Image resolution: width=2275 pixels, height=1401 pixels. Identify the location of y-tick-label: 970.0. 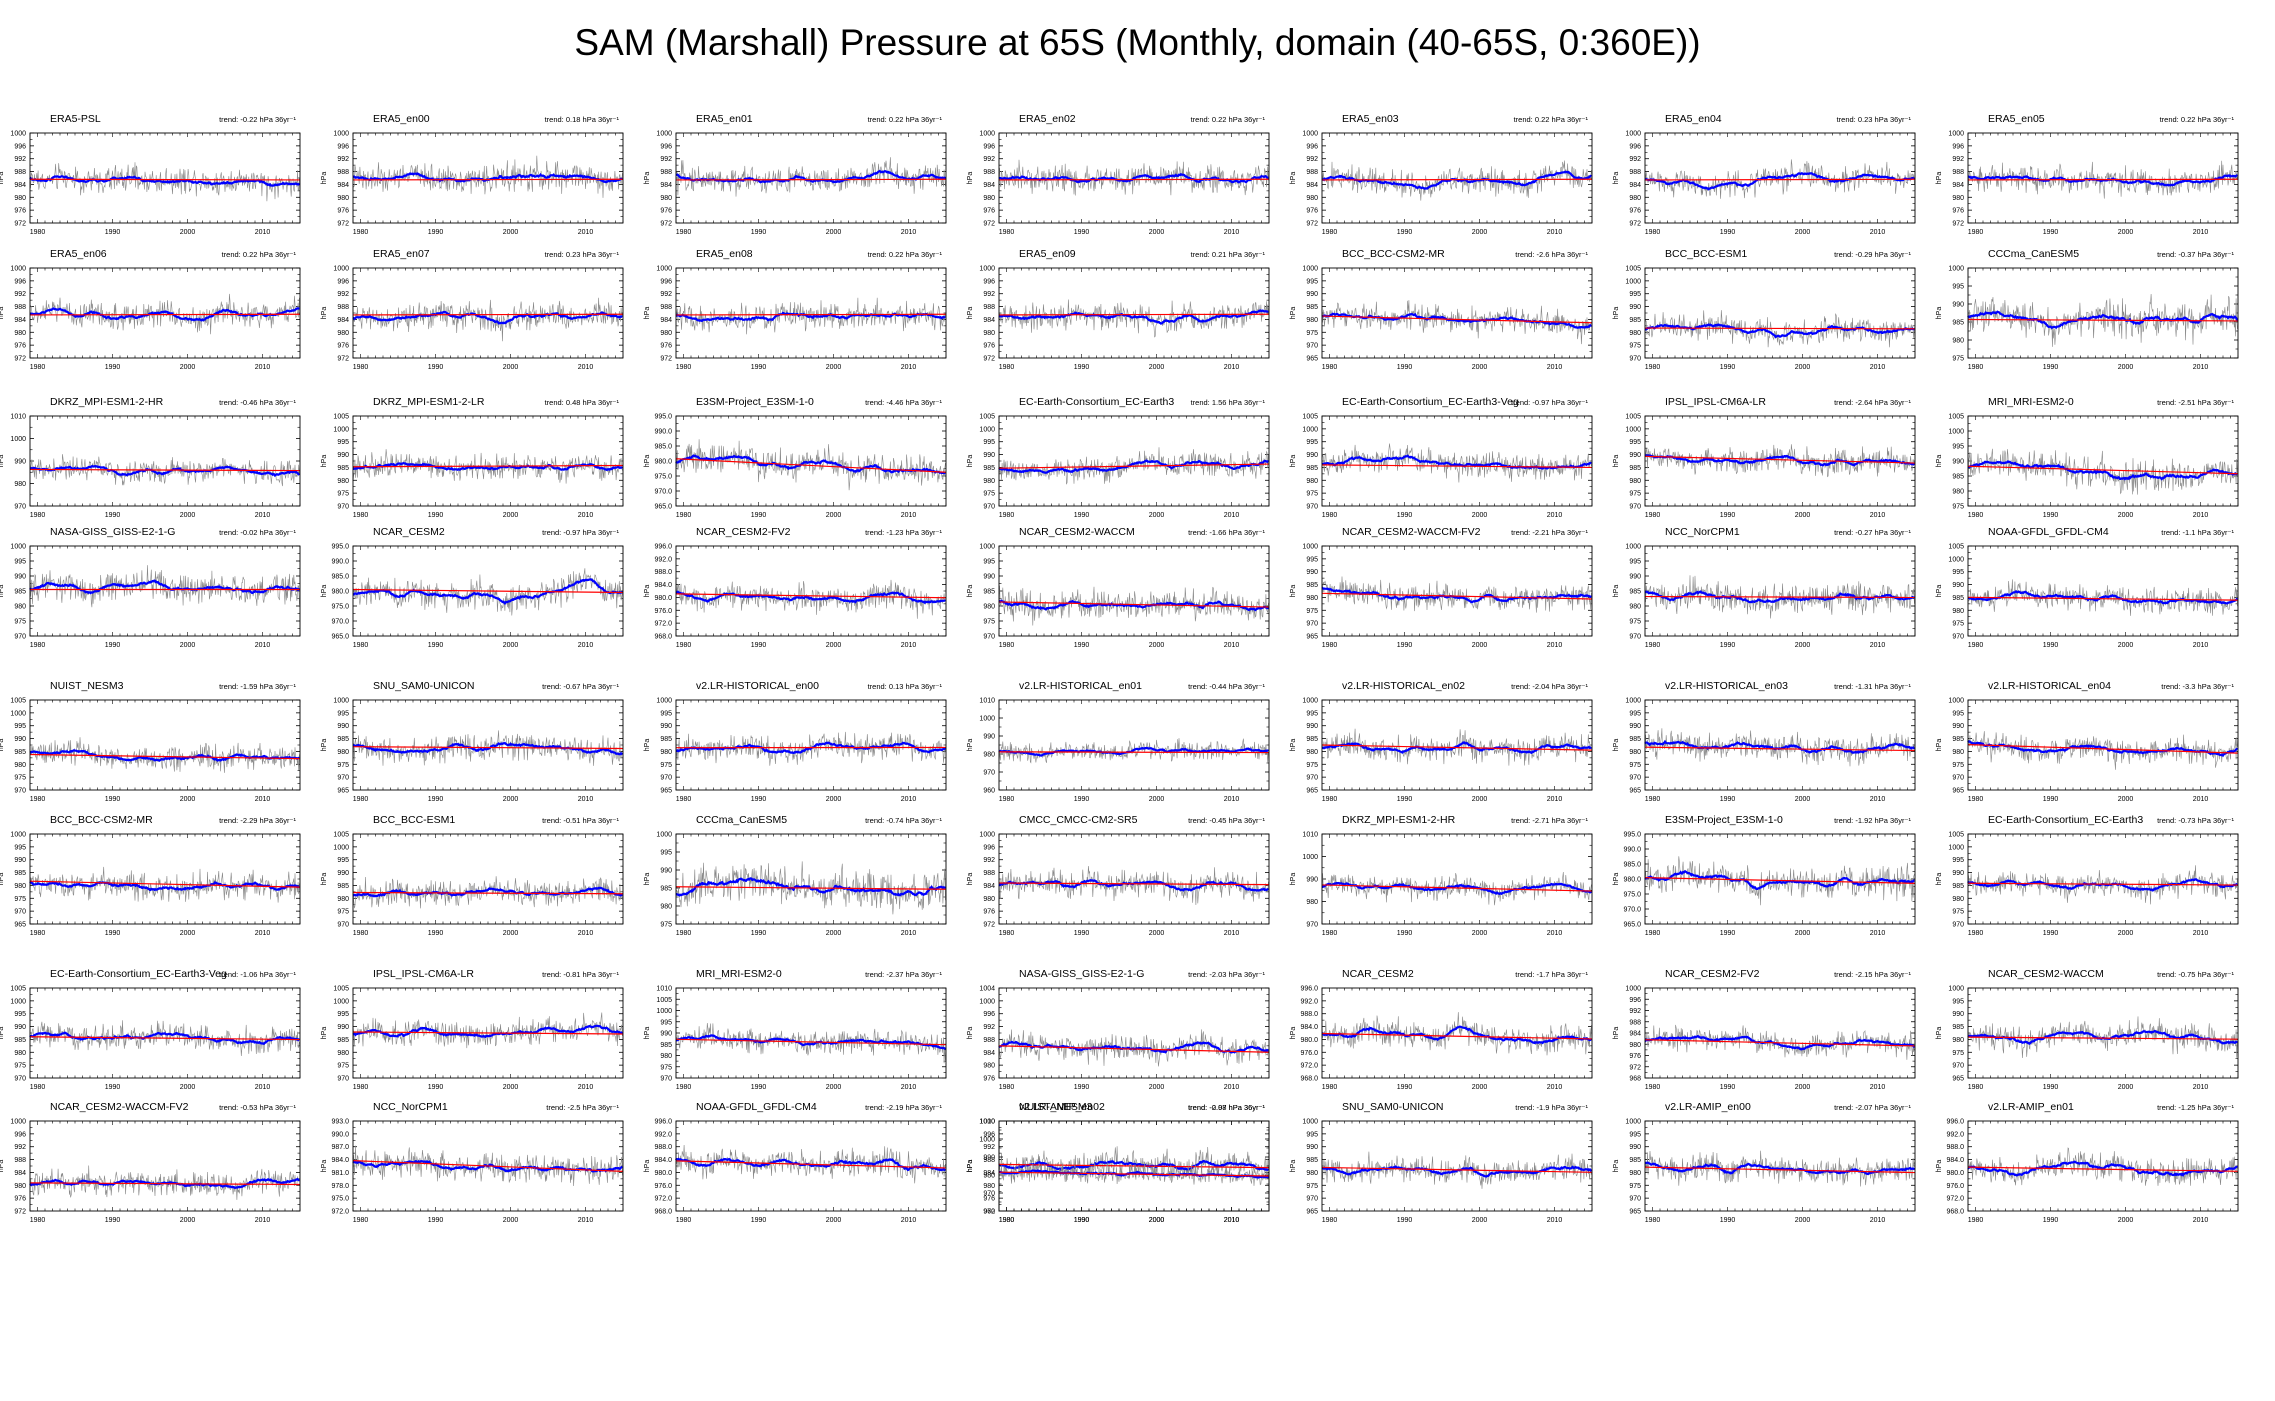
(340, 622).